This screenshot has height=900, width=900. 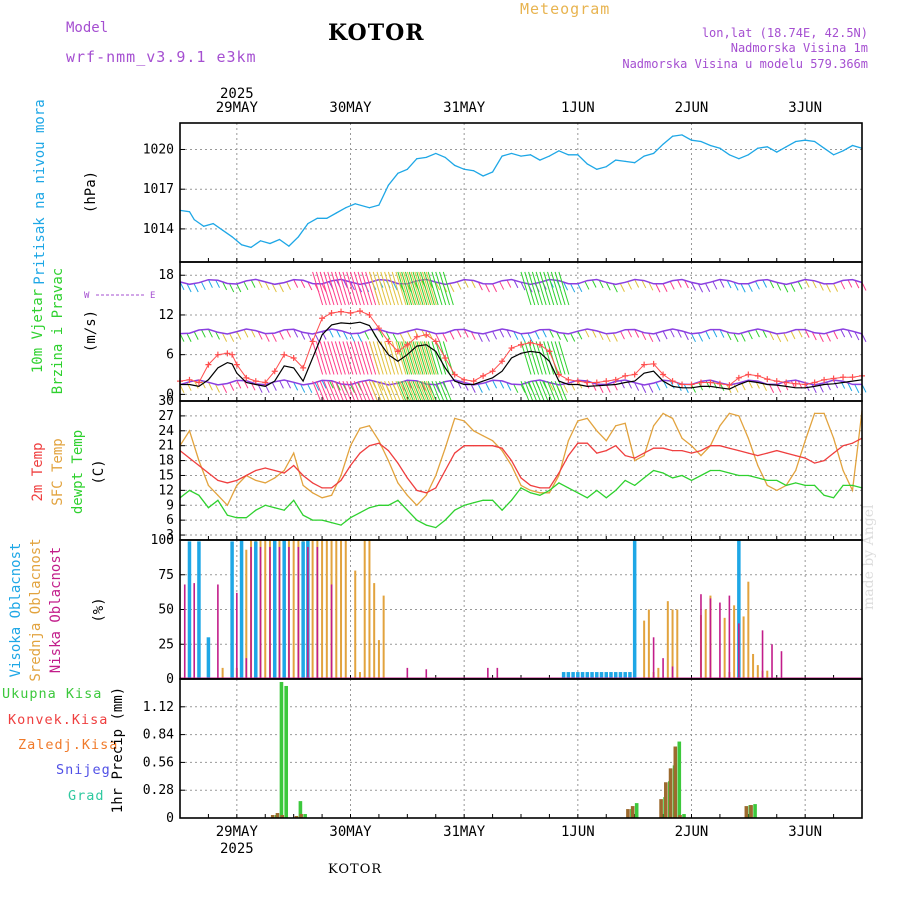 What do you see at coordinates (350, 108) in the screenshot?
I see `x-day-label-top: 30MAY` at bounding box center [350, 108].